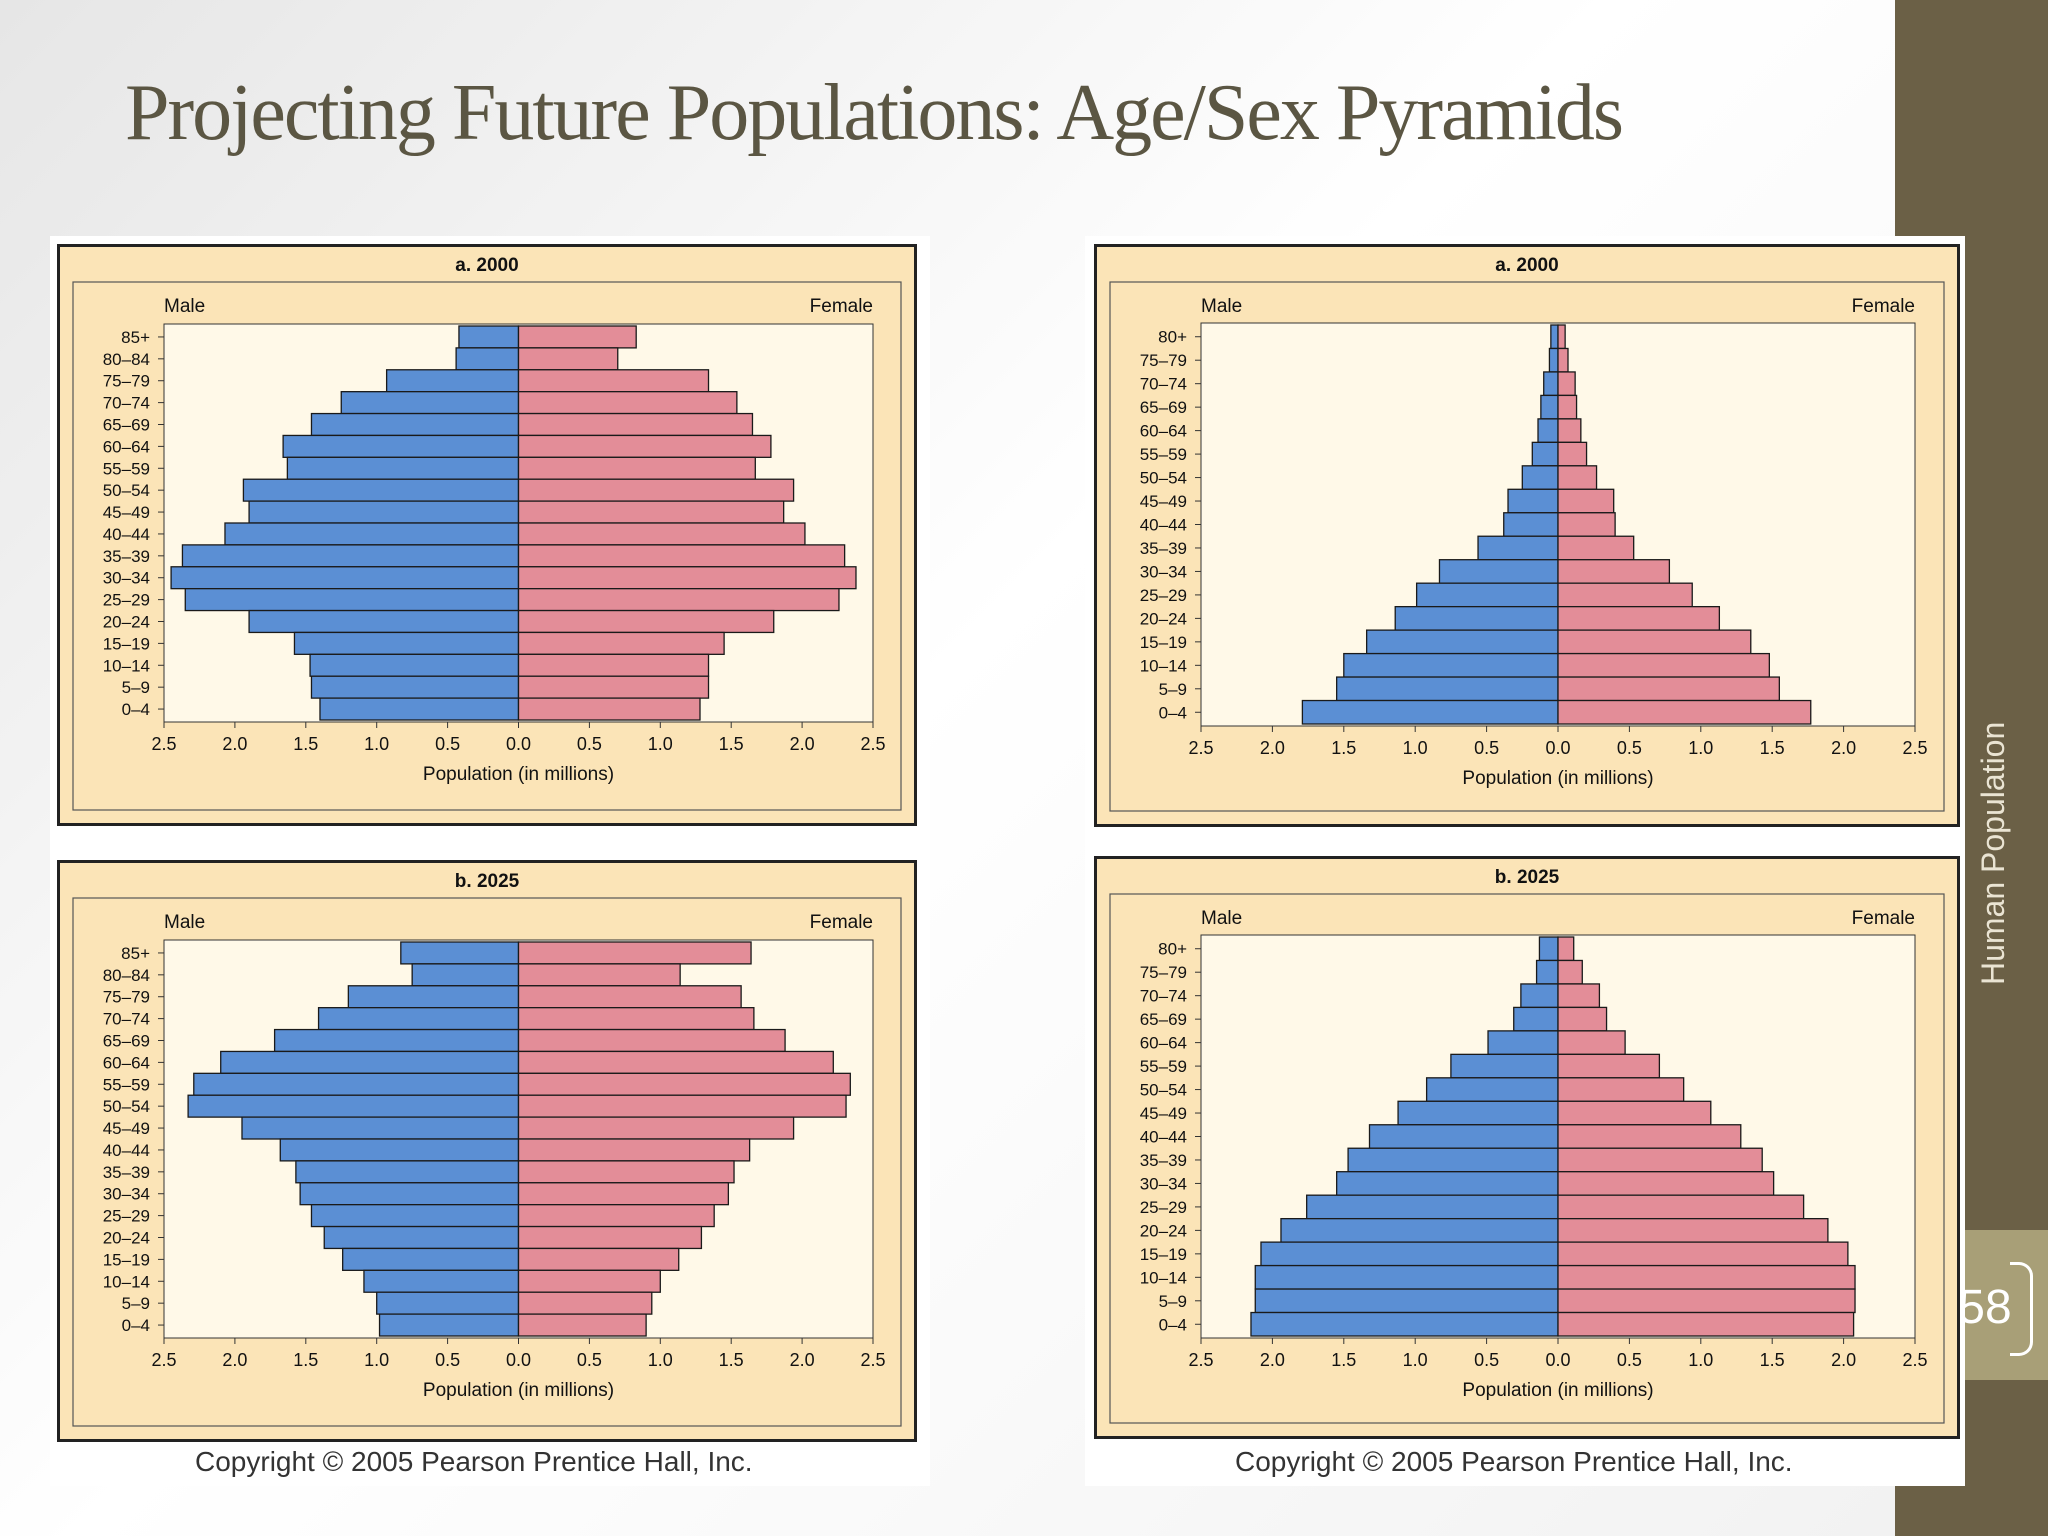 The image size is (2048, 1536). I want to click on page-number-box, so click(2006, 1305).